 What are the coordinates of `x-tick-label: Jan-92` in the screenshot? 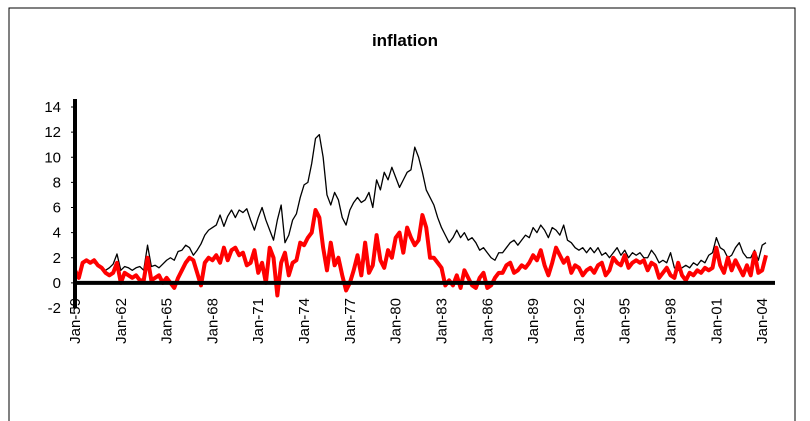 It's located at (579, 321).